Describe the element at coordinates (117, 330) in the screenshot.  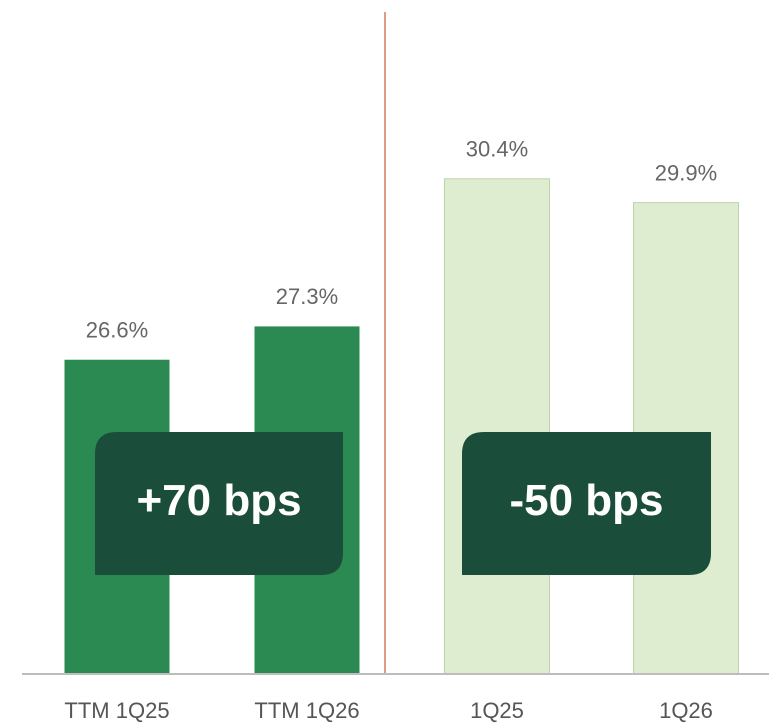
I see `value-label: 26.6%` at that location.